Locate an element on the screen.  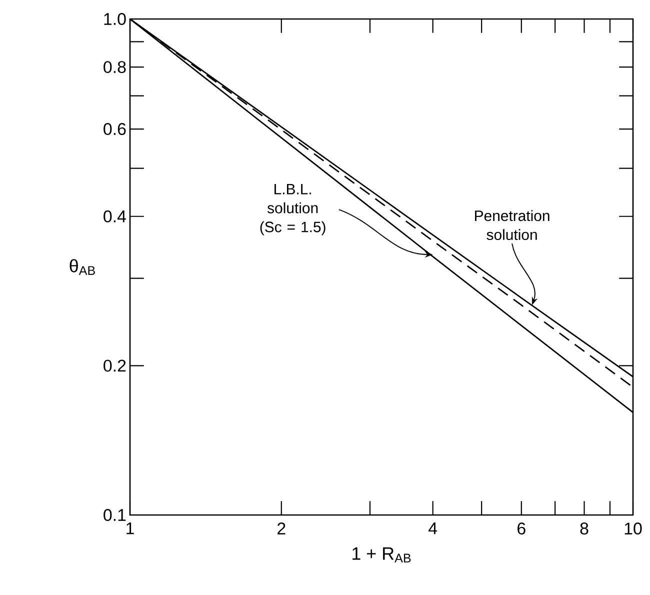
x-tick-label: 6 is located at coordinates (522, 528).